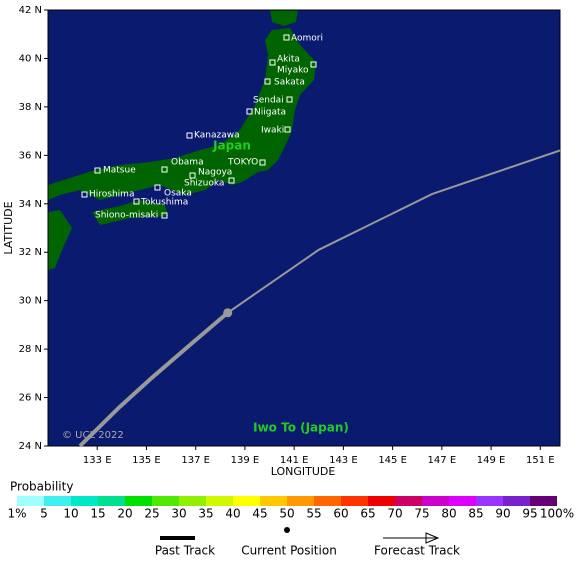 Image resolution: width=580 pixels, height=566 pixels. Describe the element at coordinates (231, 146) in the screenshot. I see `country-label: Japan` at that location.